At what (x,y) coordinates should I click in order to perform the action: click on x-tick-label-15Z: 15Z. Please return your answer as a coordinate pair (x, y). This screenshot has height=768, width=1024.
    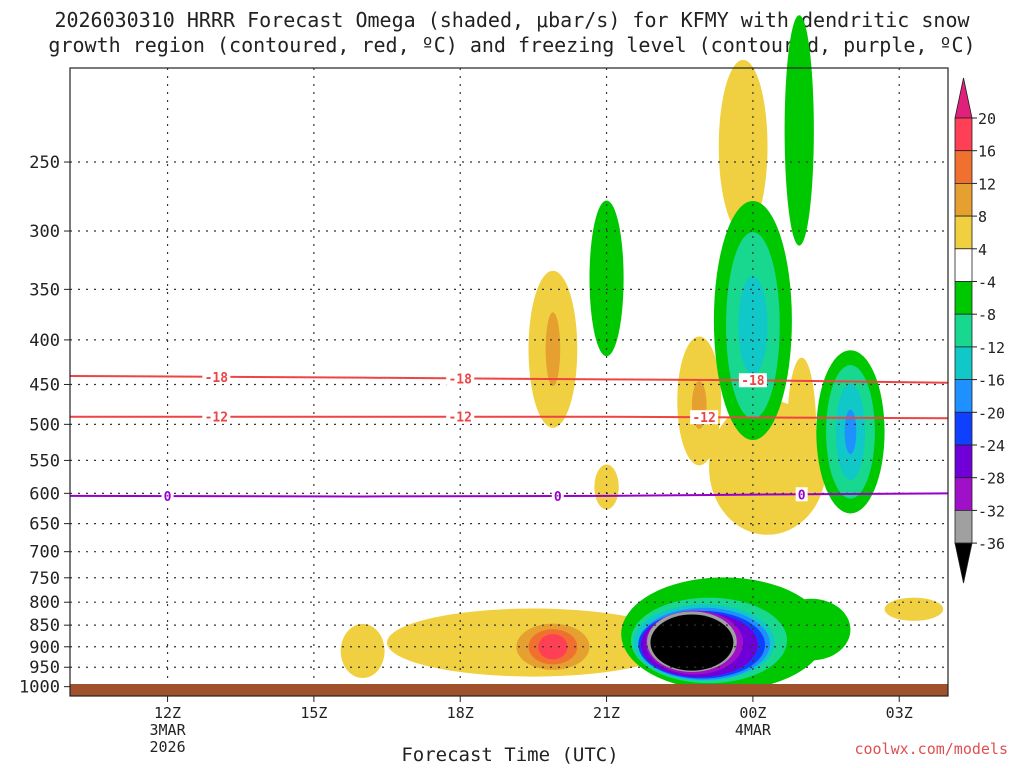
    Looking at the image, I should click on (313, 713).